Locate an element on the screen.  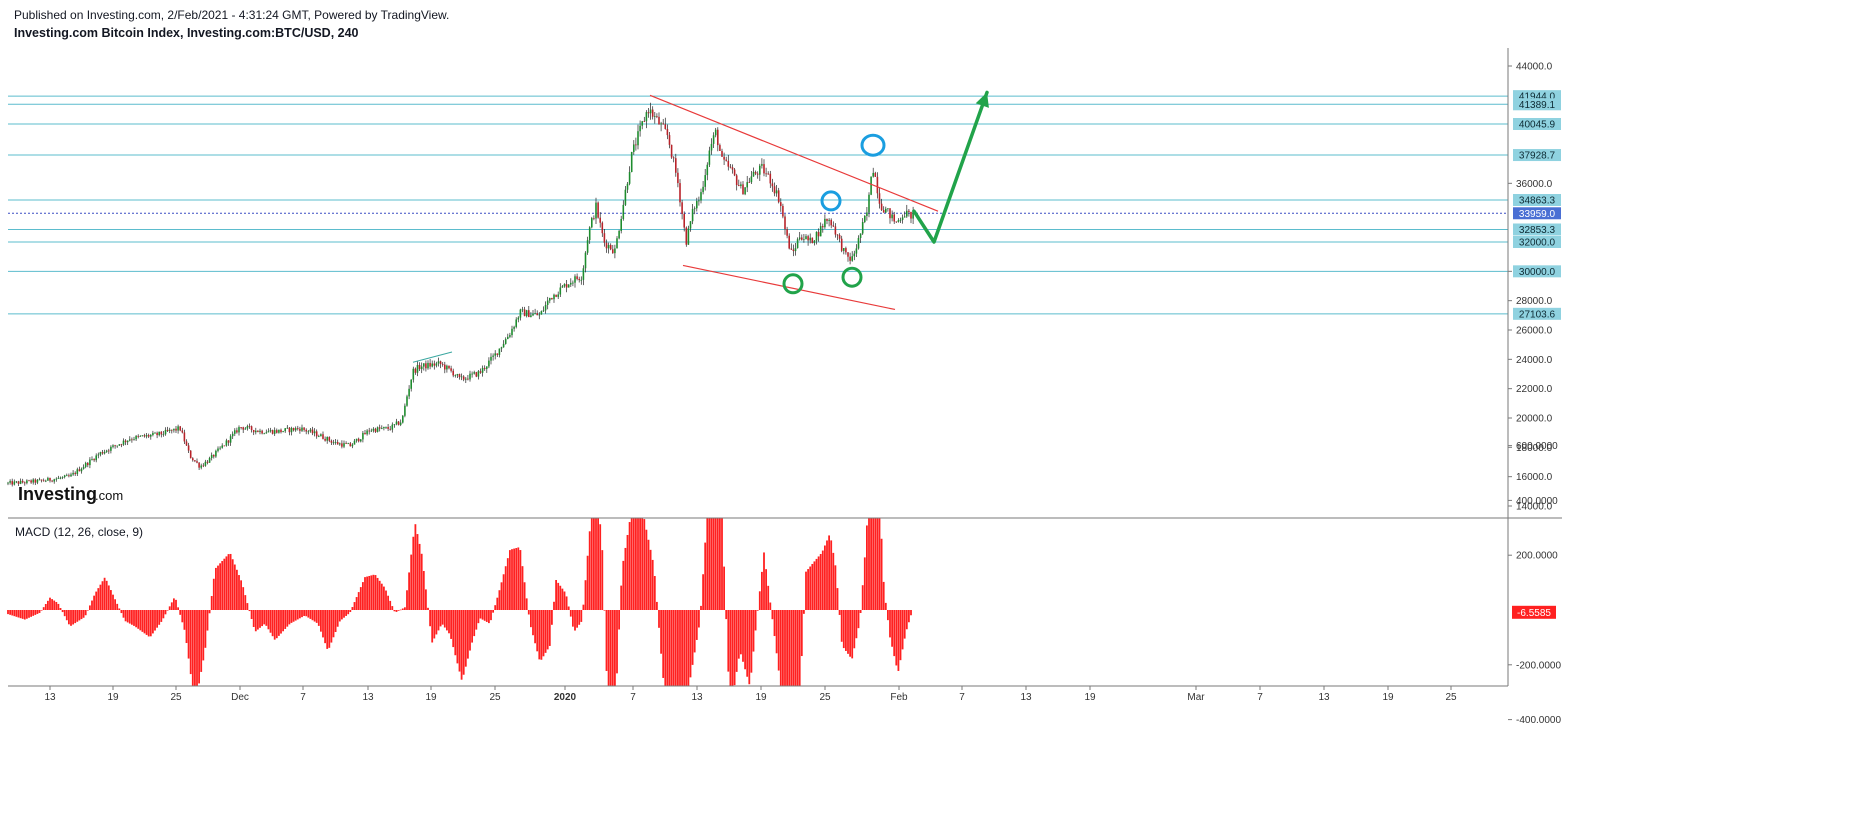
level-badge-label: 34863.3 is located at coordinates (1537, 201).